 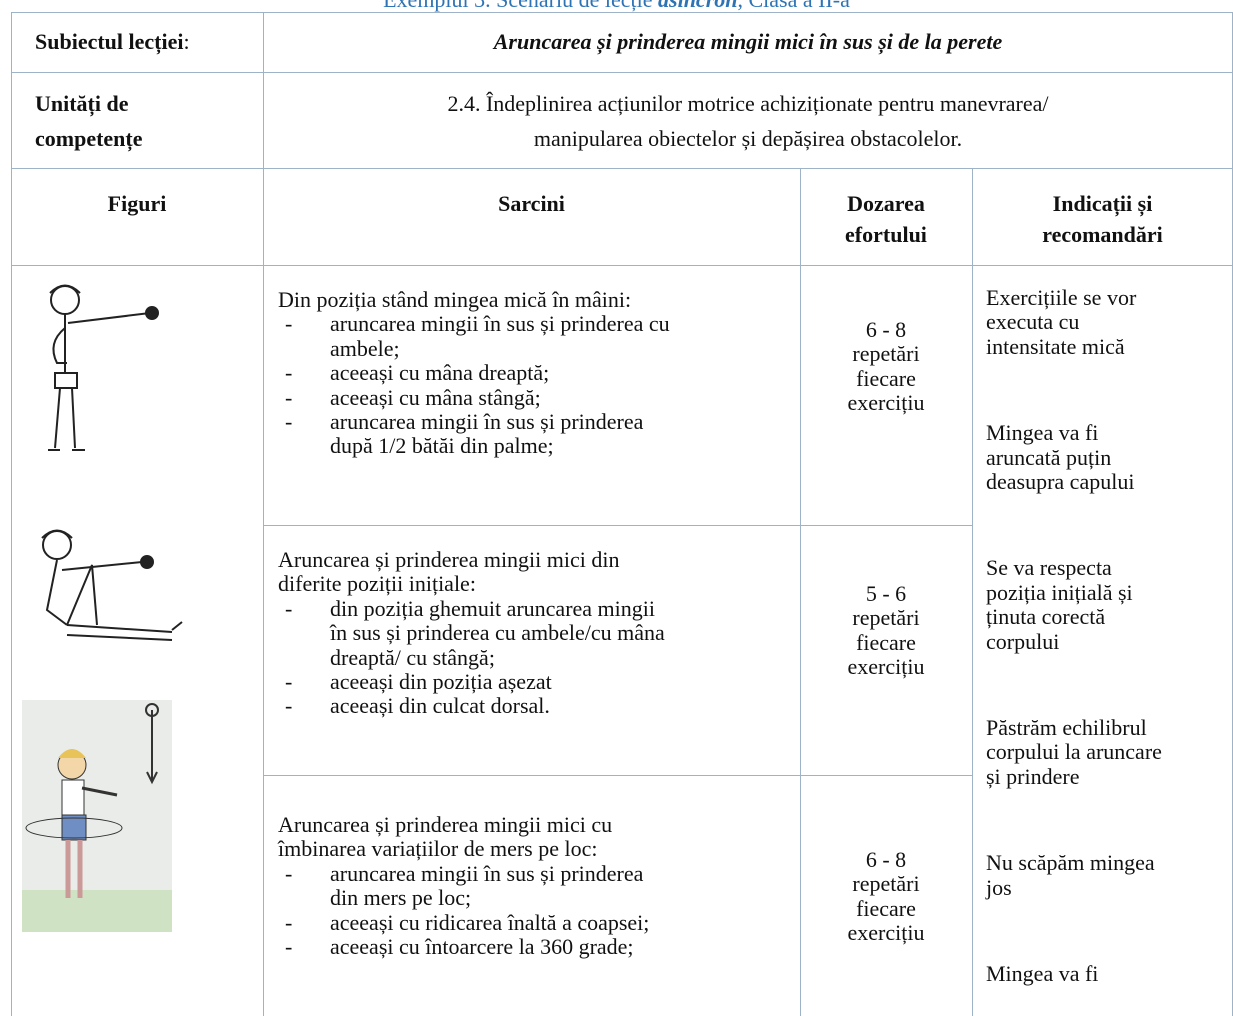 I want to click on recommendation: Păstrăm echilibrul, so click(x=1066, y=727).